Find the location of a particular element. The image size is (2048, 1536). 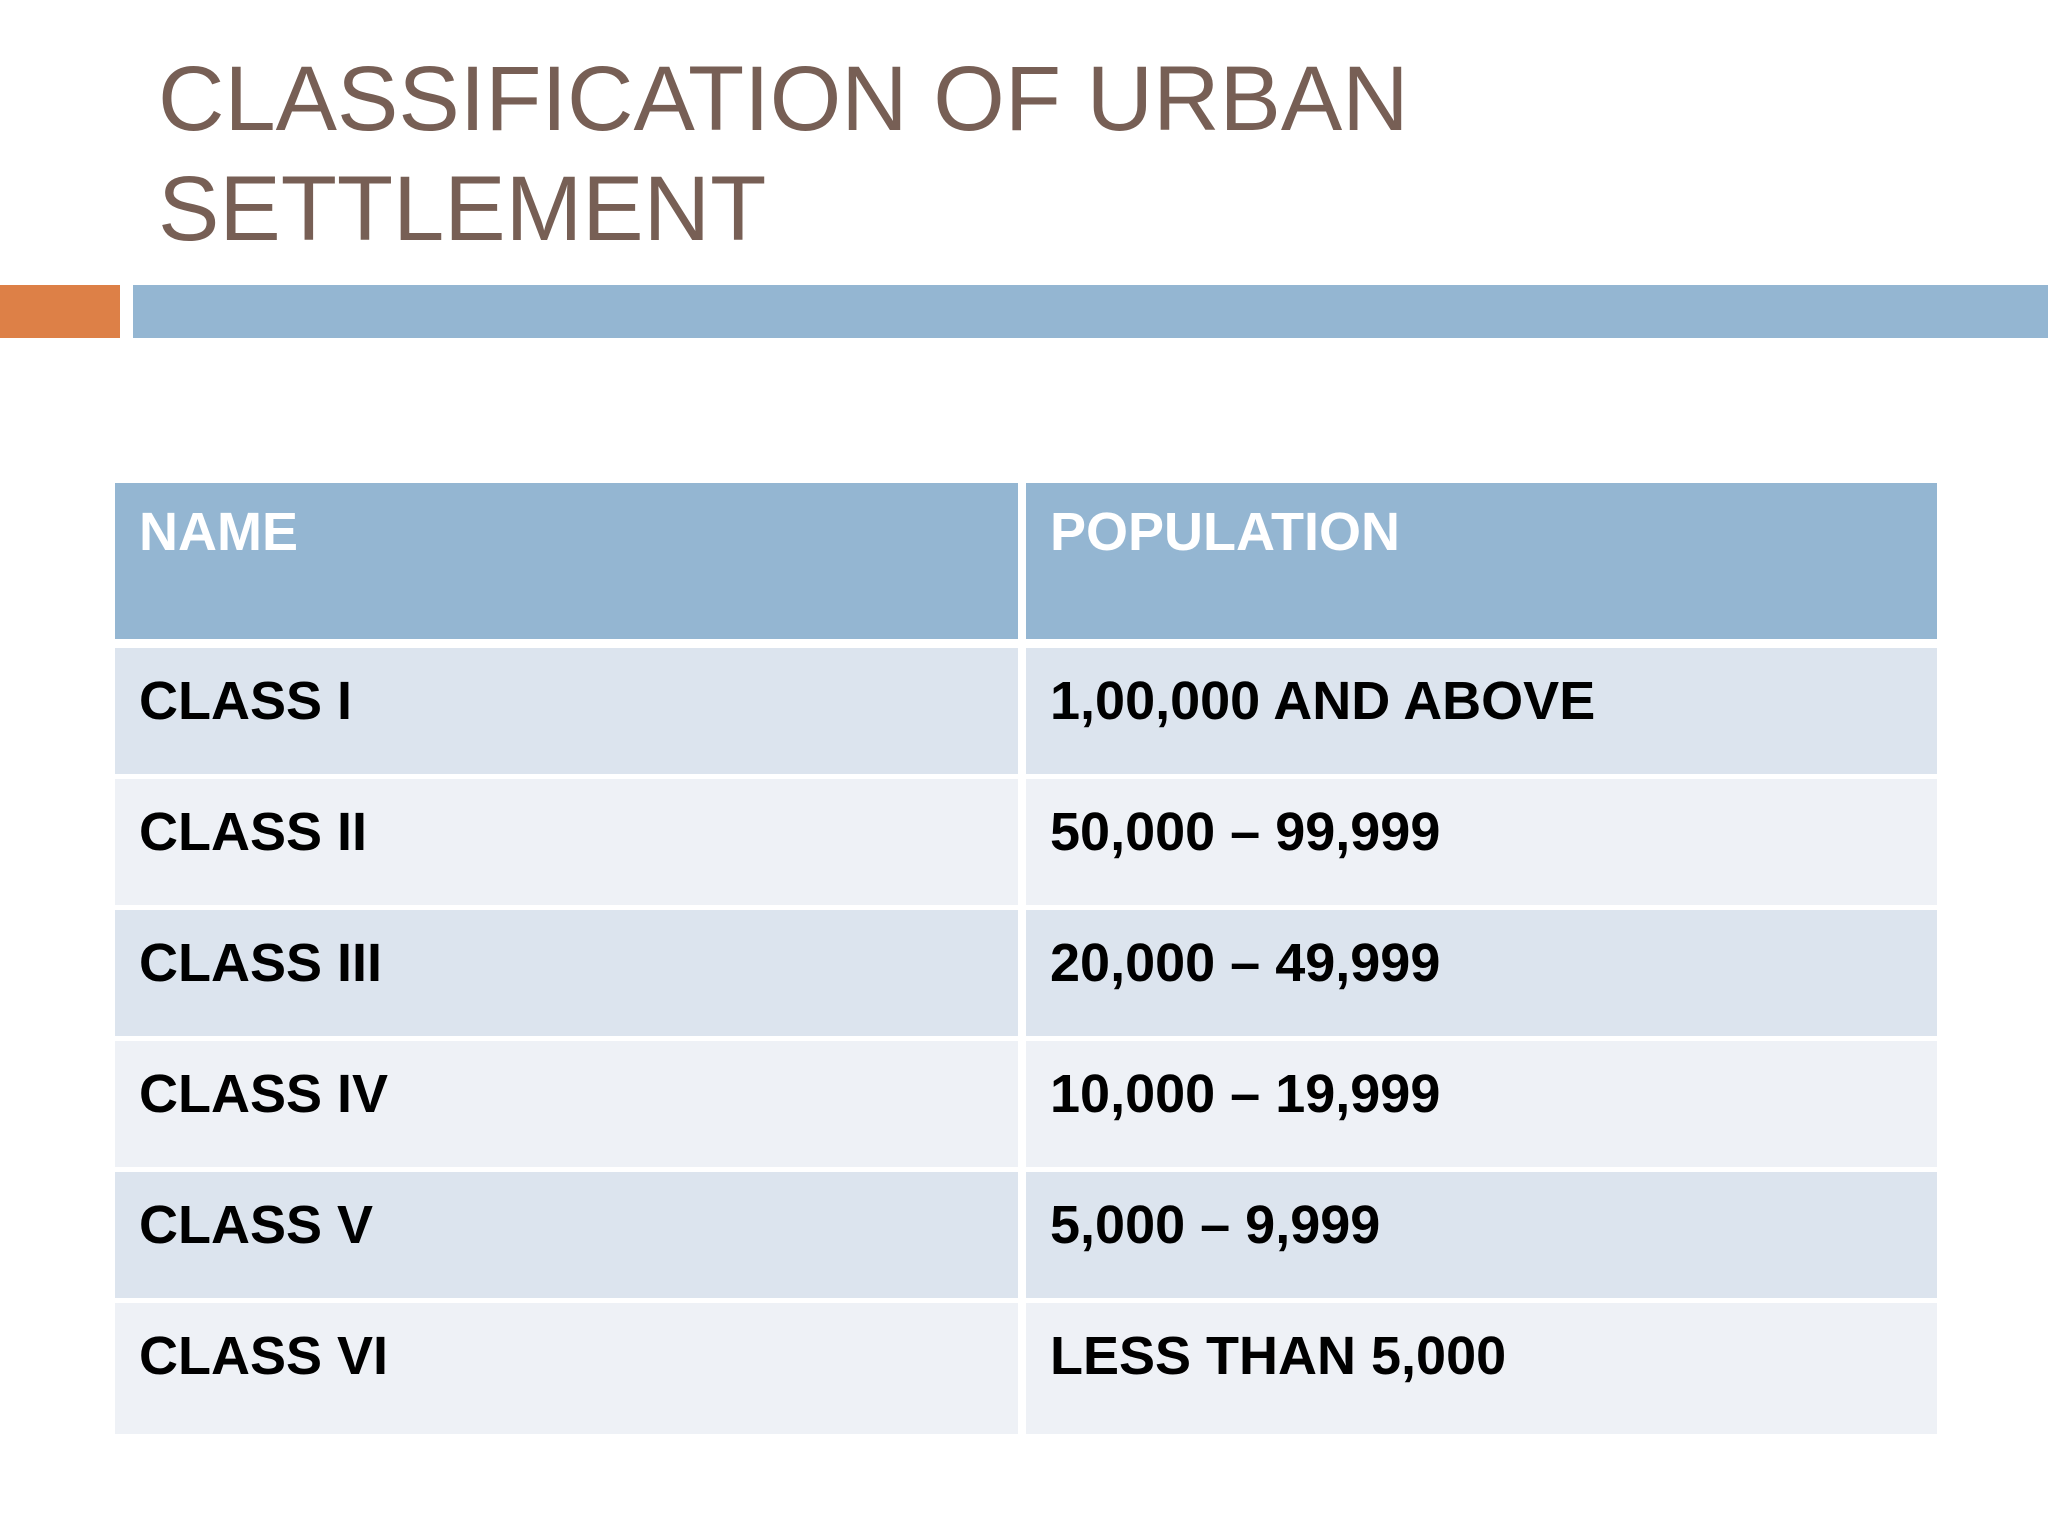

row-population-cell: 1,00,000 AND ABOVE is located at coordinates (1481, 713).